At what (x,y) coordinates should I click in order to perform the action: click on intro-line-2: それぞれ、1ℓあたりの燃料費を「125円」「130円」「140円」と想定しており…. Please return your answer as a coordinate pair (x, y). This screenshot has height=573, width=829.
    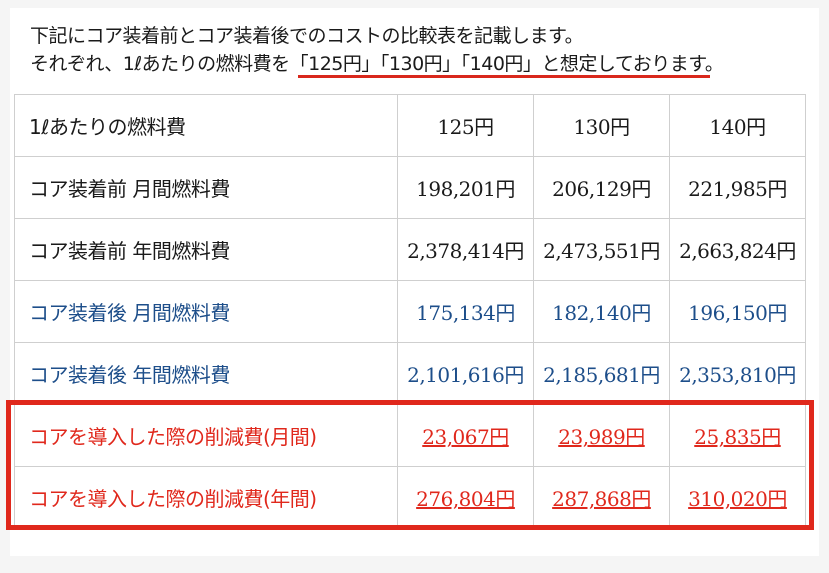
    Looking at the image, I should click on (377, 64).